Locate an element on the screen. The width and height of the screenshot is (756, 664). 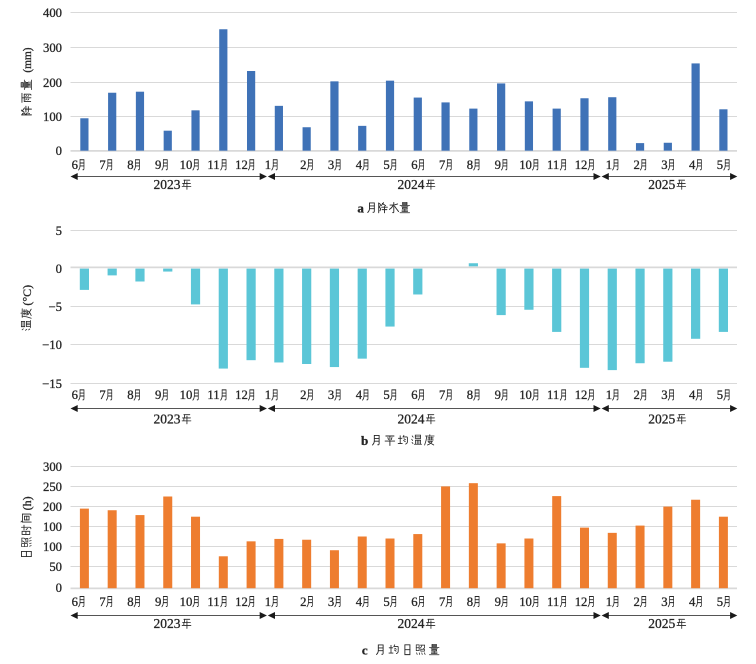
svg-text: (h) is located at coordinates (27, 503).